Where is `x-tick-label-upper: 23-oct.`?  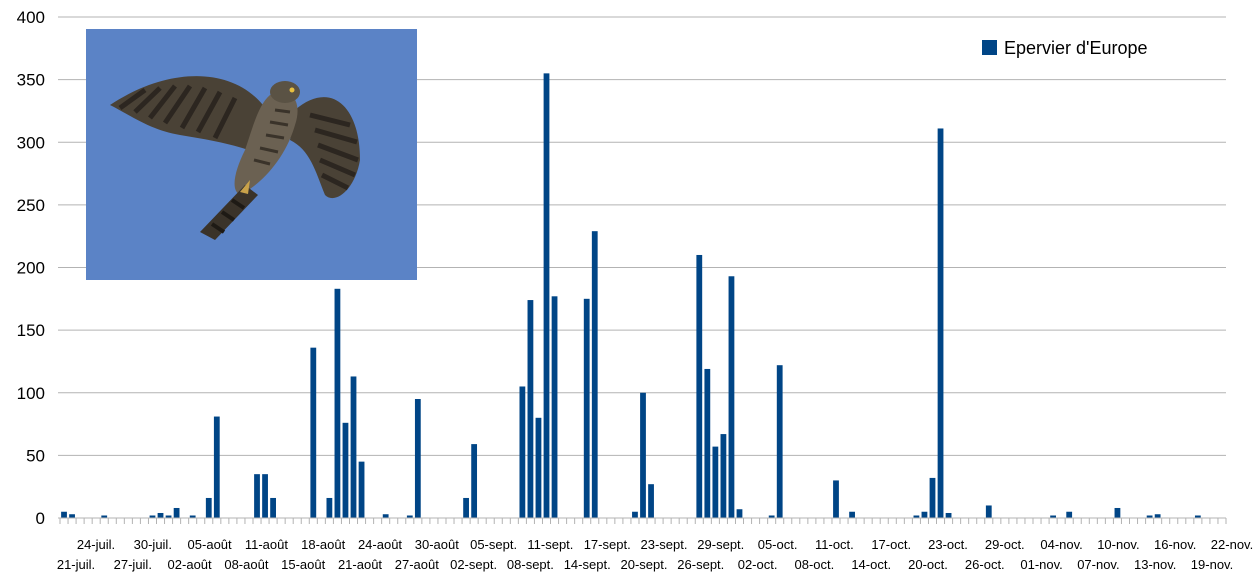
x-tick-label-upper: 23-oct. is located at coordinates (948, 544).